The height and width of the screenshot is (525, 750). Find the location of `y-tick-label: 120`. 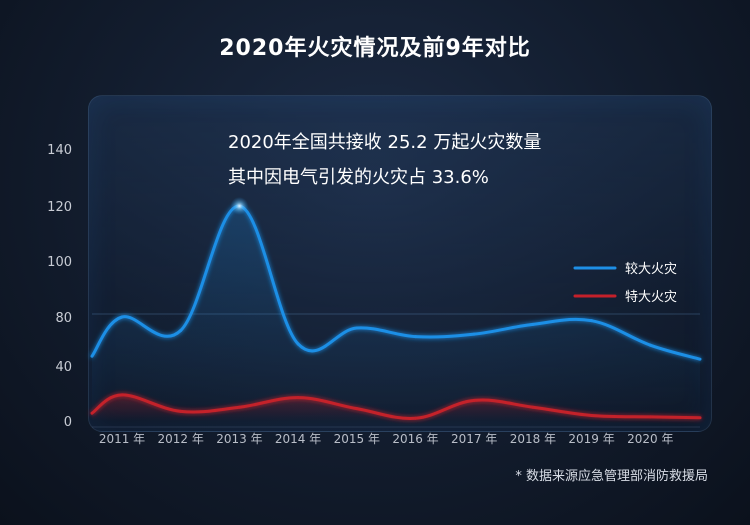

y-tick-label: 120 is located at coordinates (59, 207).